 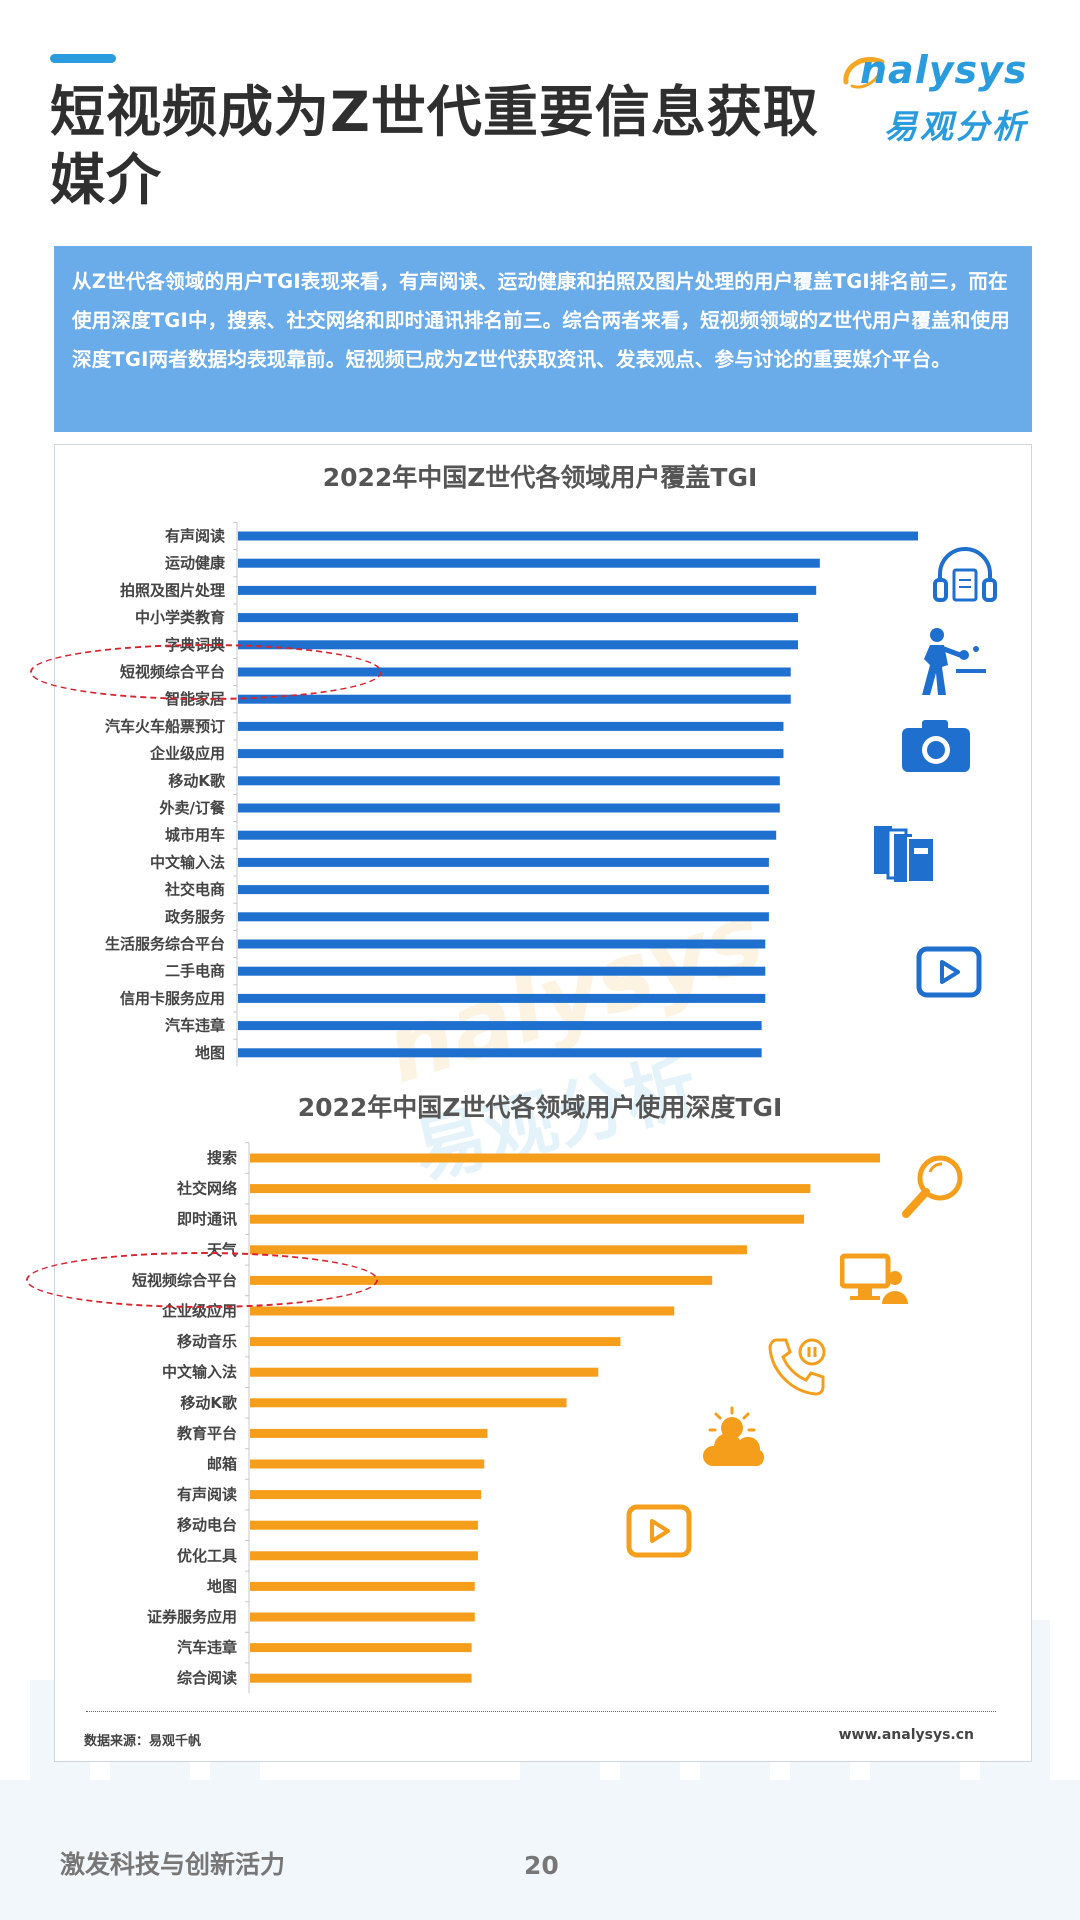 What do you see at coordinates (207, 1556) in the screenshot?
I see `chart2-category-label: 优化工具` at bounding box center [207, 1556].